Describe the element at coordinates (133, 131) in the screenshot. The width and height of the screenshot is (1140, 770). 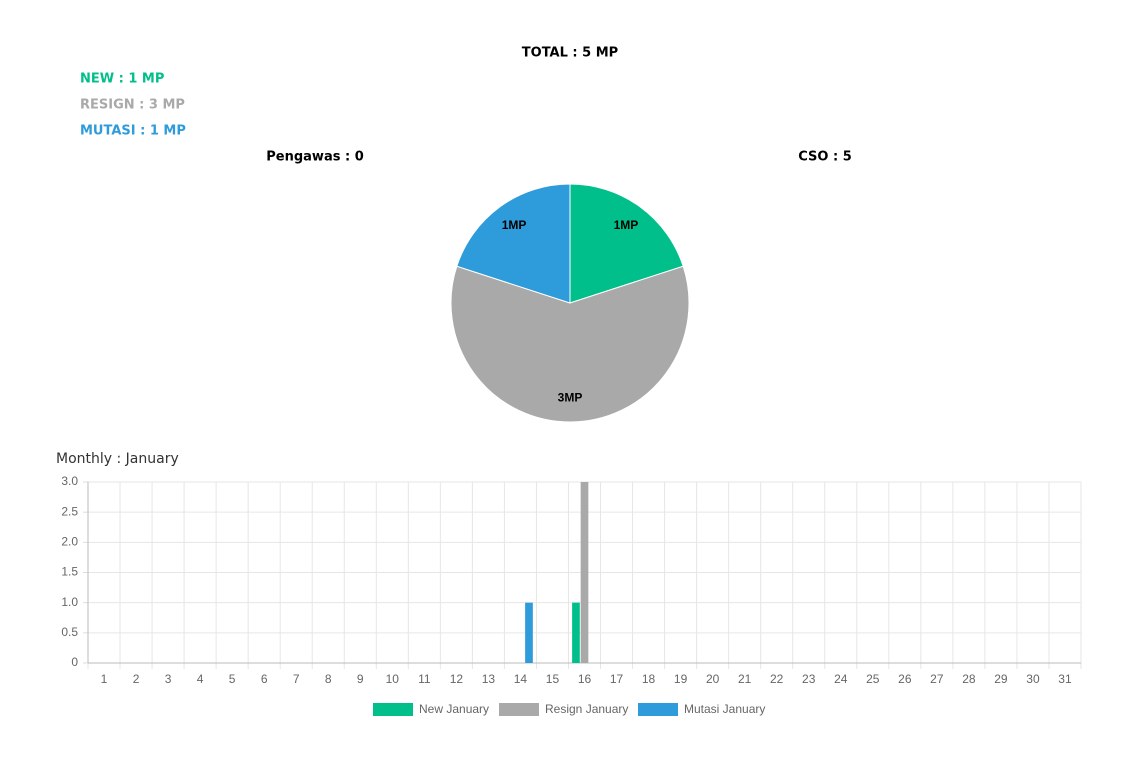
I see `stat-label: MUTASI : 1 MP` at that location.